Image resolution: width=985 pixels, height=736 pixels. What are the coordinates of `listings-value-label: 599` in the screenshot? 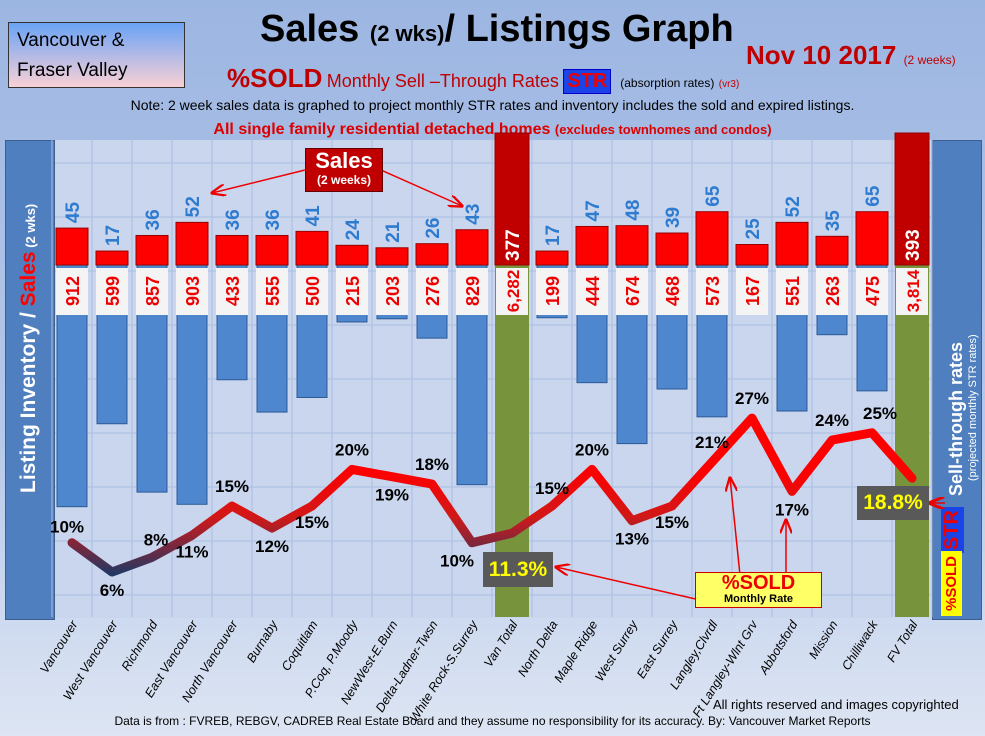 It's located at (113, 291).